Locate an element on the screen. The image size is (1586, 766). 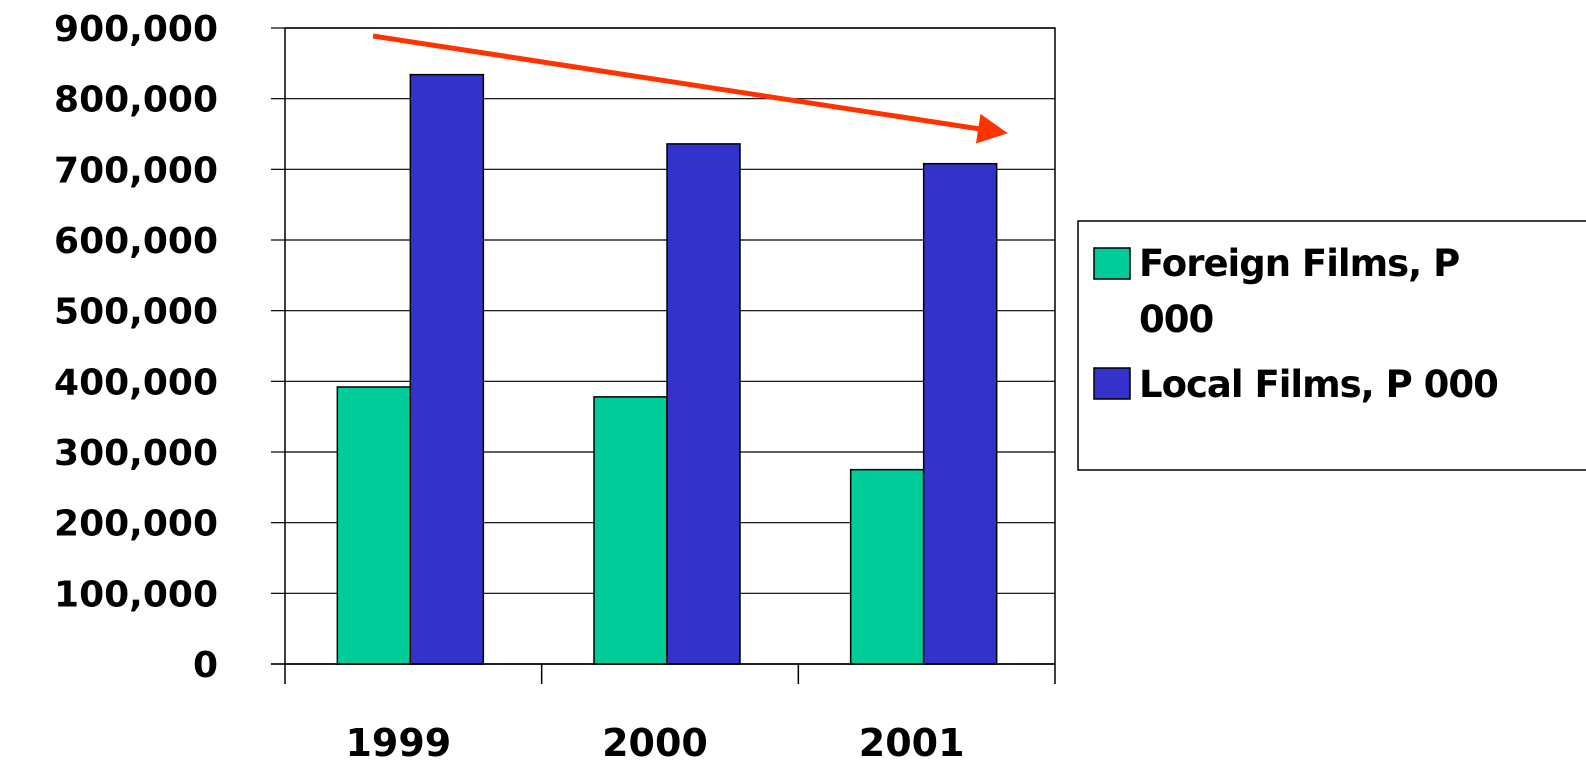
x-tick-label: 2001 is located at coordinates (912, 743).